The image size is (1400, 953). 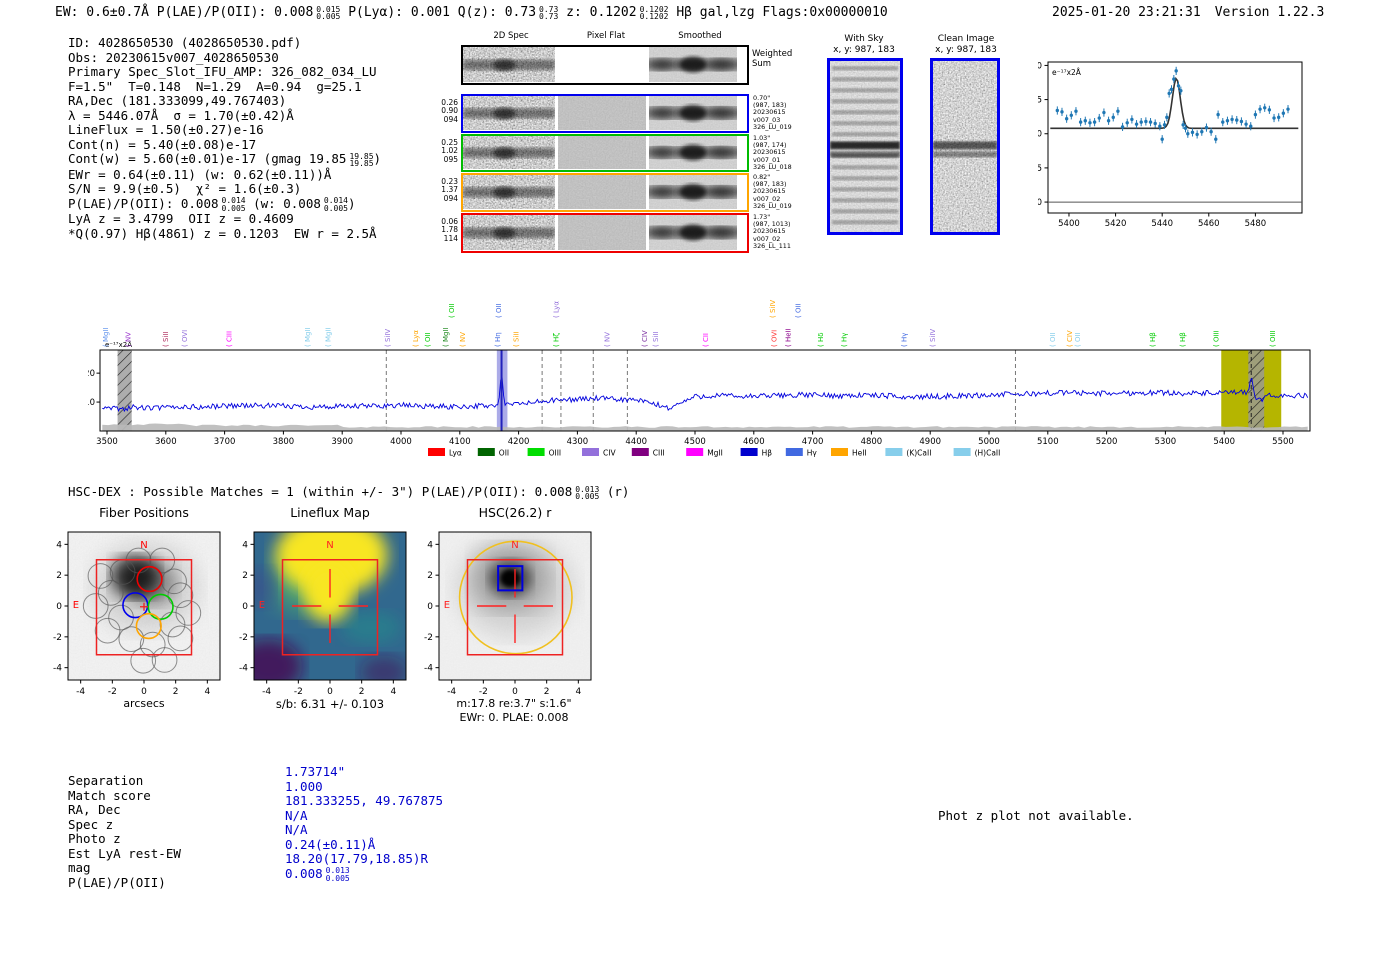 What do you see at coordinates (504, 453) in the screenshot?
I see `legend-label: OII` at bounding box center [504, 453].